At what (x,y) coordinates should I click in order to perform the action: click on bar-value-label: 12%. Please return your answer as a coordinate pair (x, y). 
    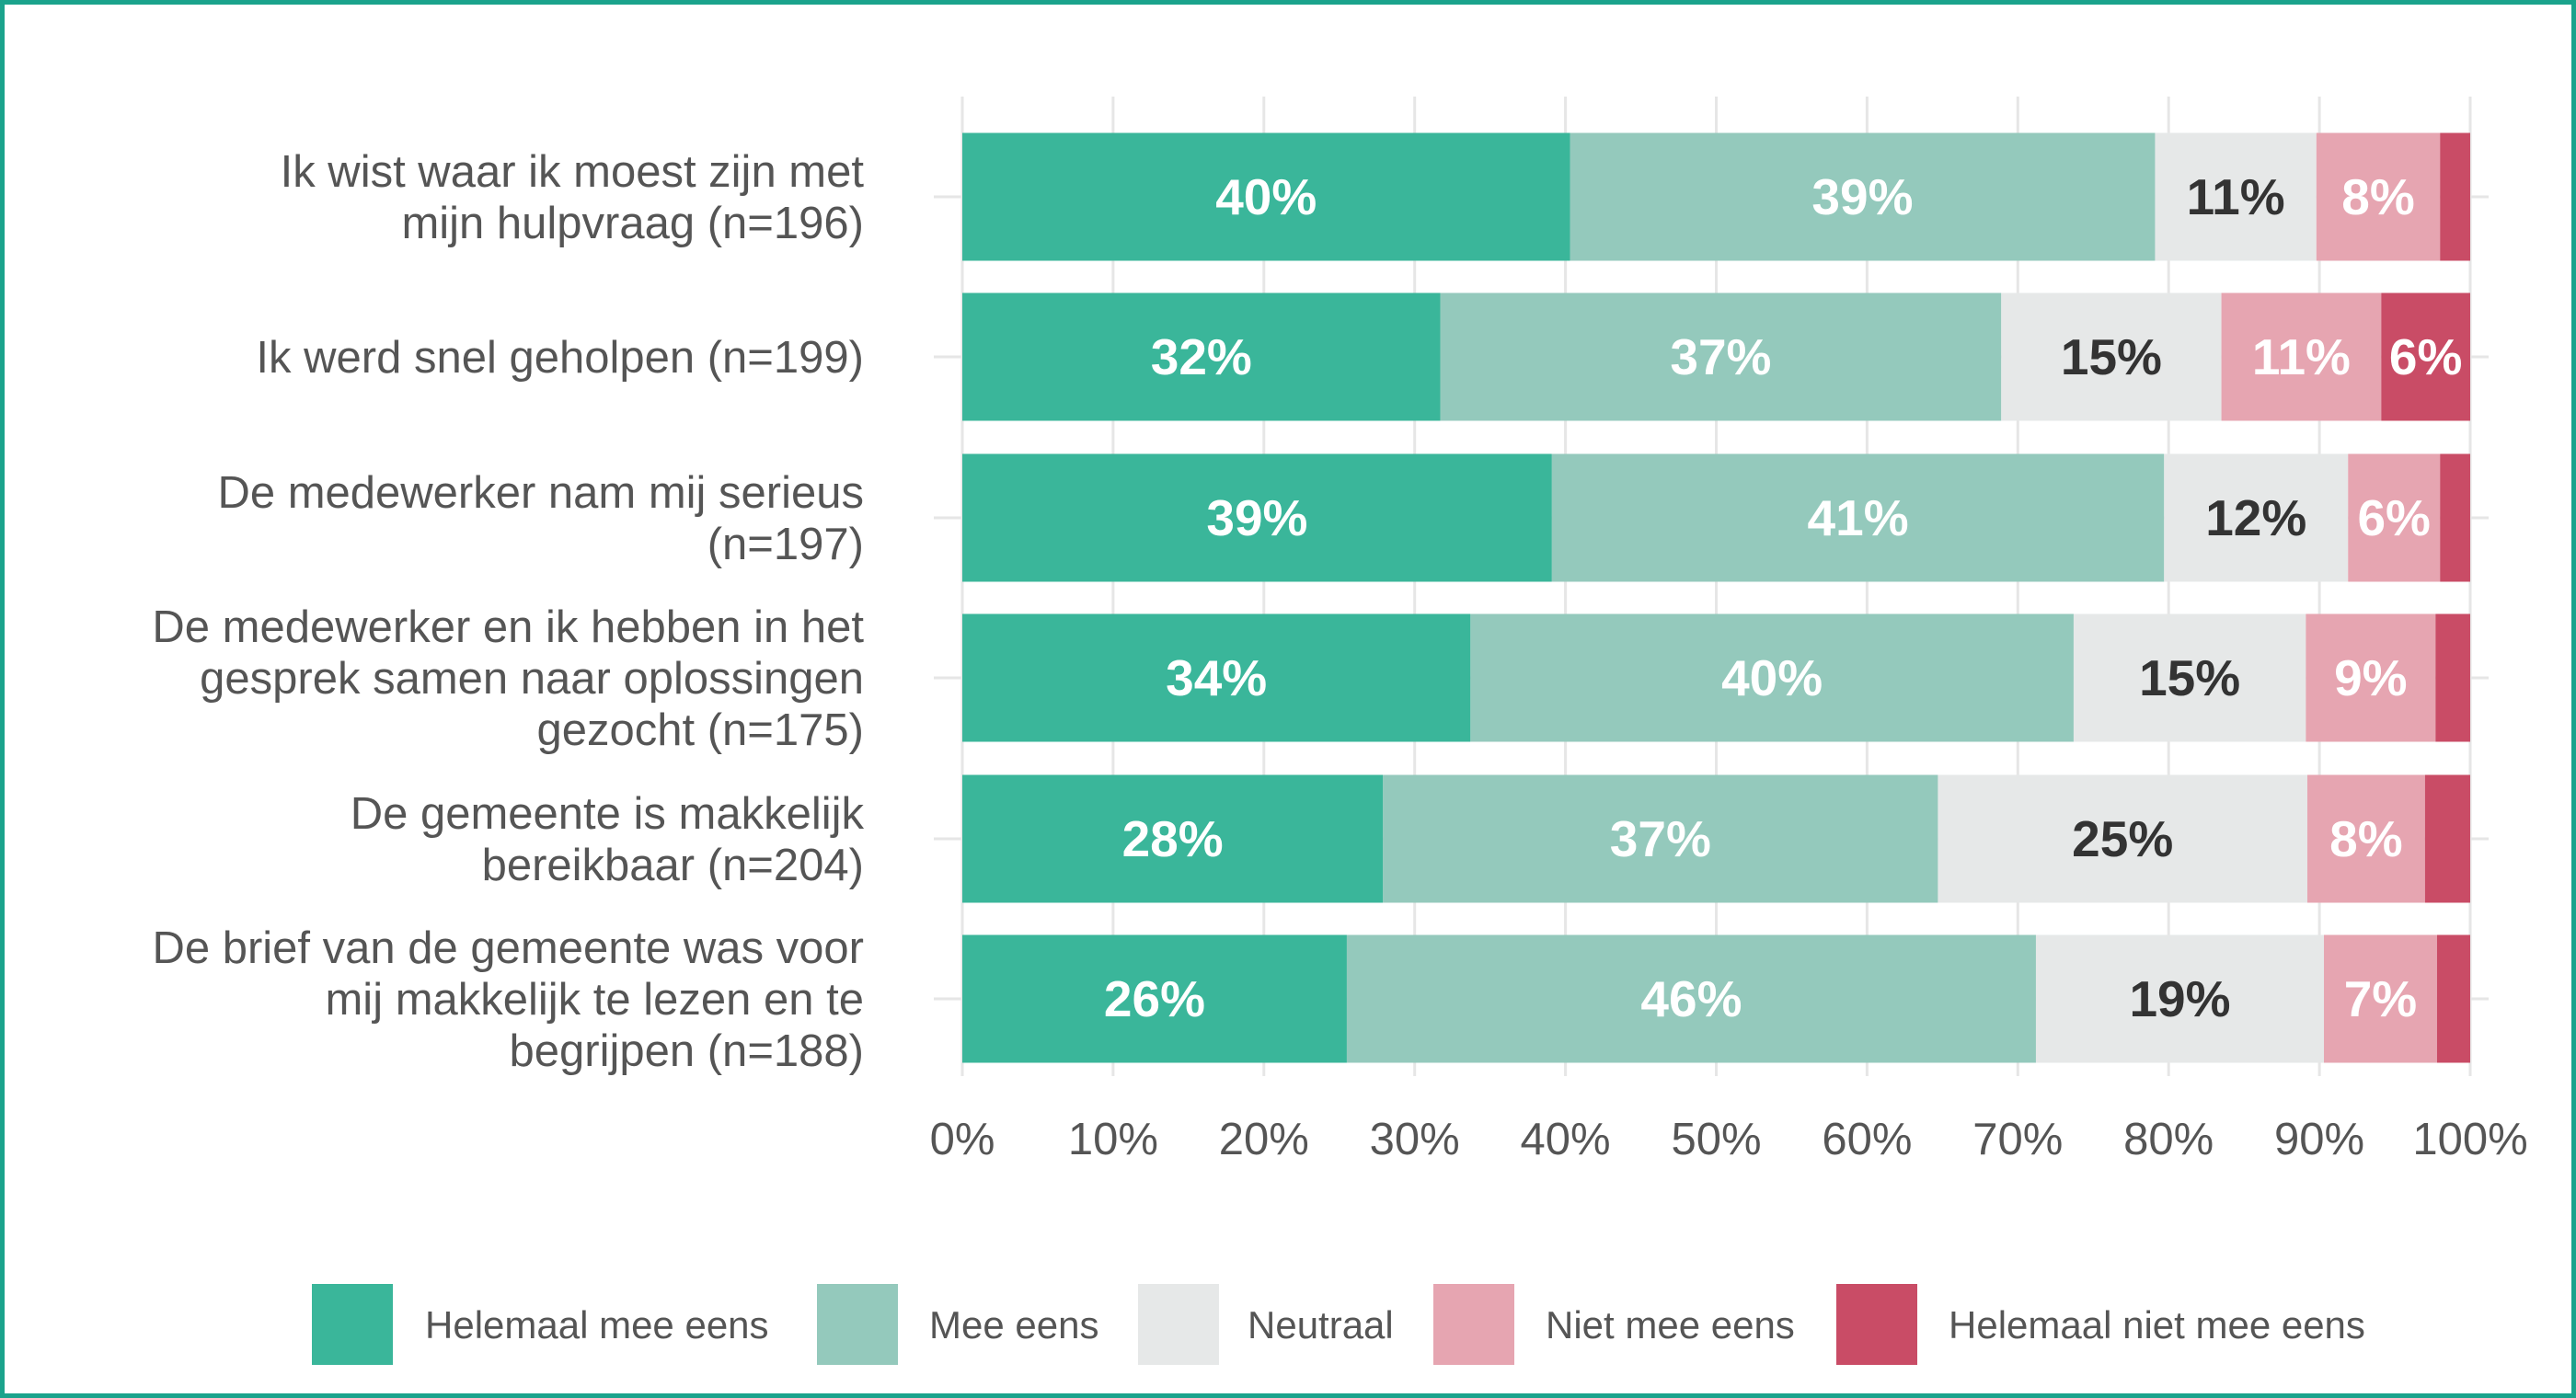
    Looking at the image, I should click on (2255, 517).